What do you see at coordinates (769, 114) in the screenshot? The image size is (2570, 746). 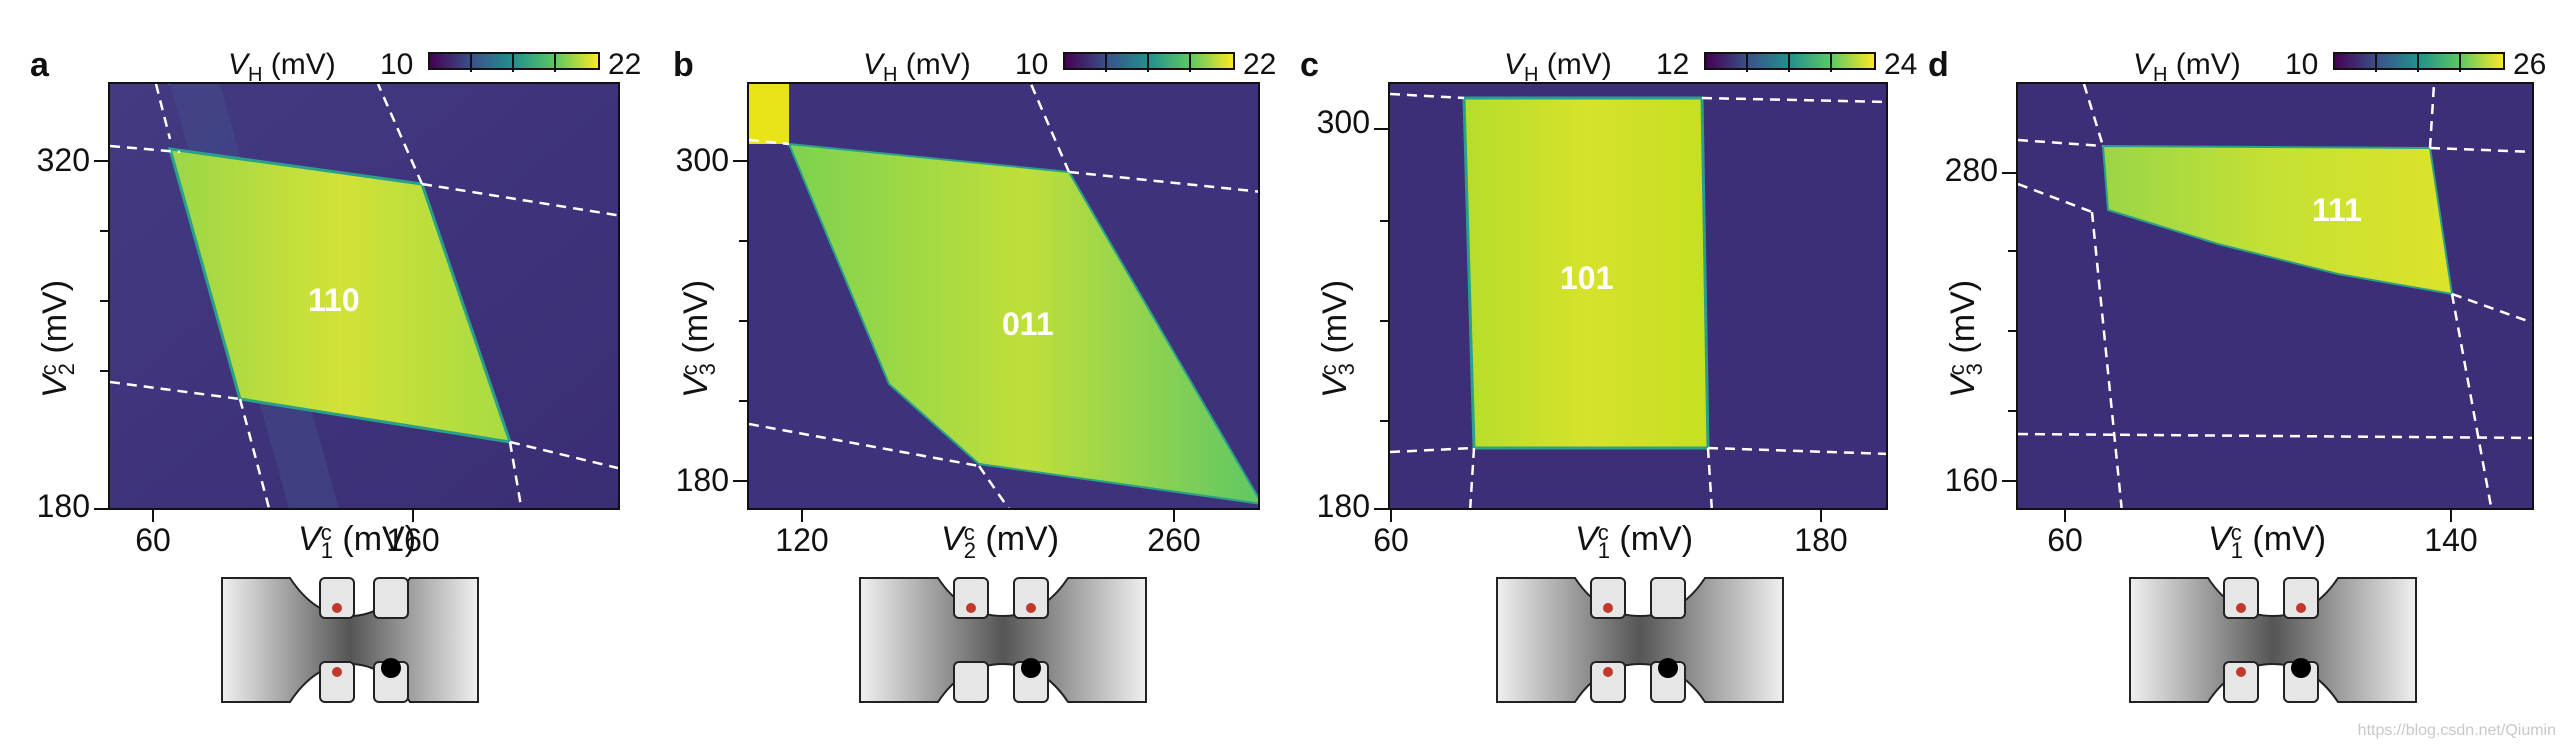 I see `corner-region` at bounding box center [769, 114].